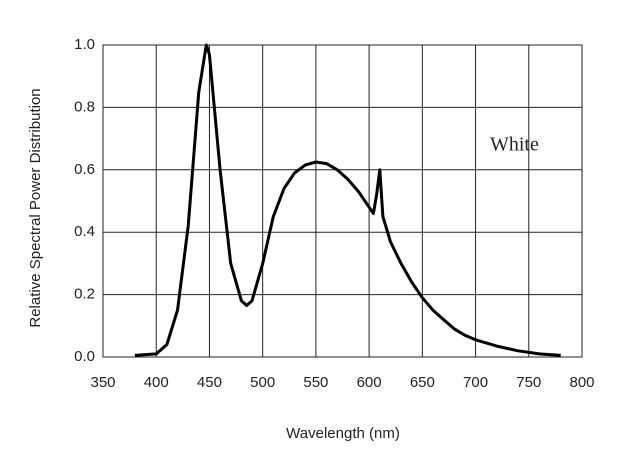 The width and height of the screenshot is (640, 450). Describe the element at coordinates (84, 231) in the screenshot. I see `y-tick-label: 0.4` at that location.